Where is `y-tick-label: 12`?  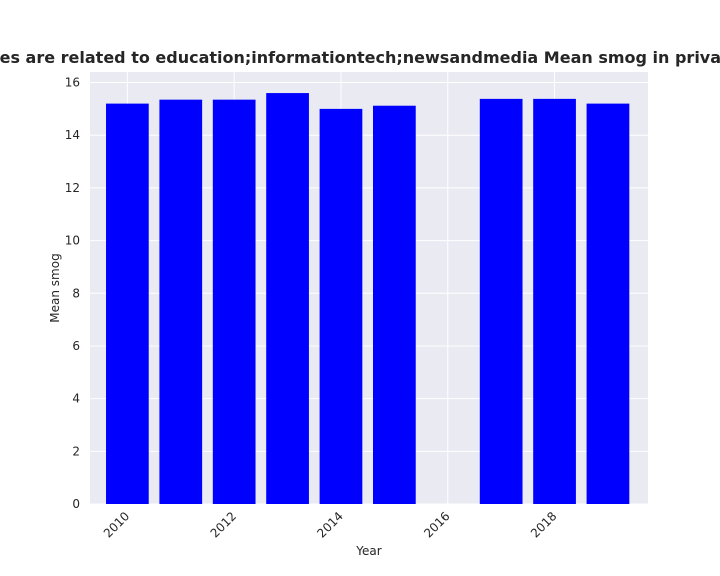
y-tick-label: 12 is located at coordinates (72, 188).